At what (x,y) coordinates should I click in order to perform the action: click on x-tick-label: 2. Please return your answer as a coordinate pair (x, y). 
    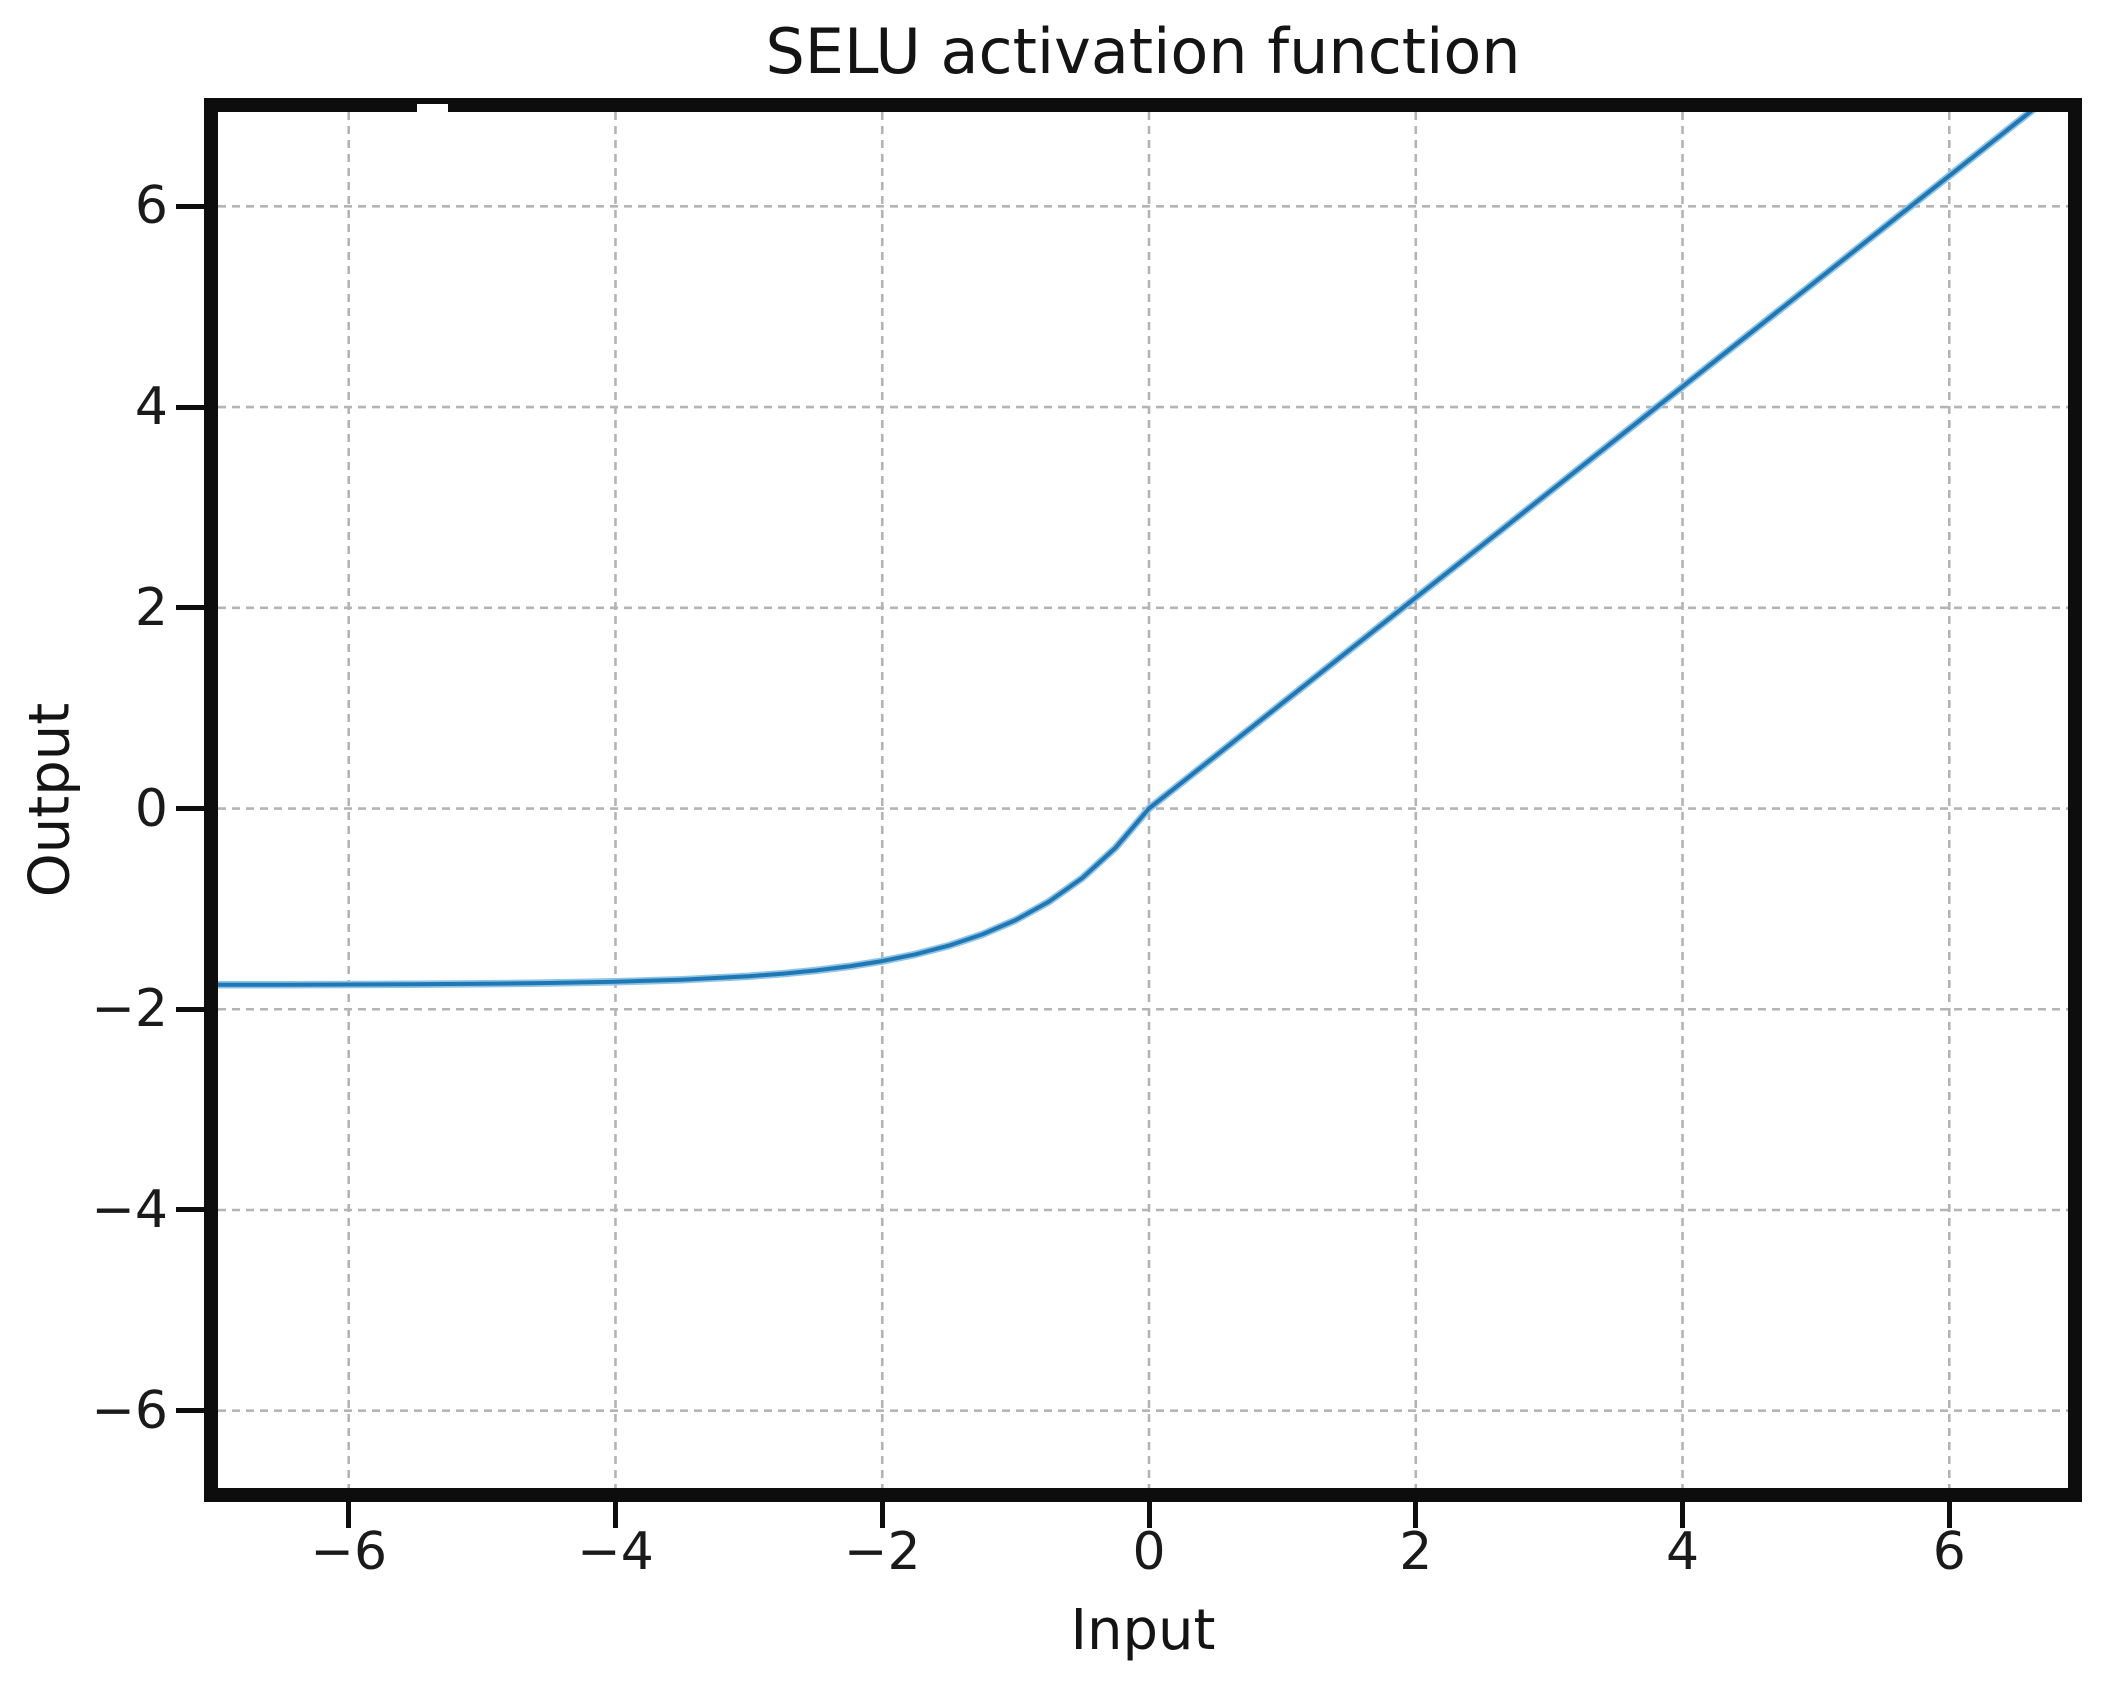
    Looking at the image, I should click on (1416, 1552).